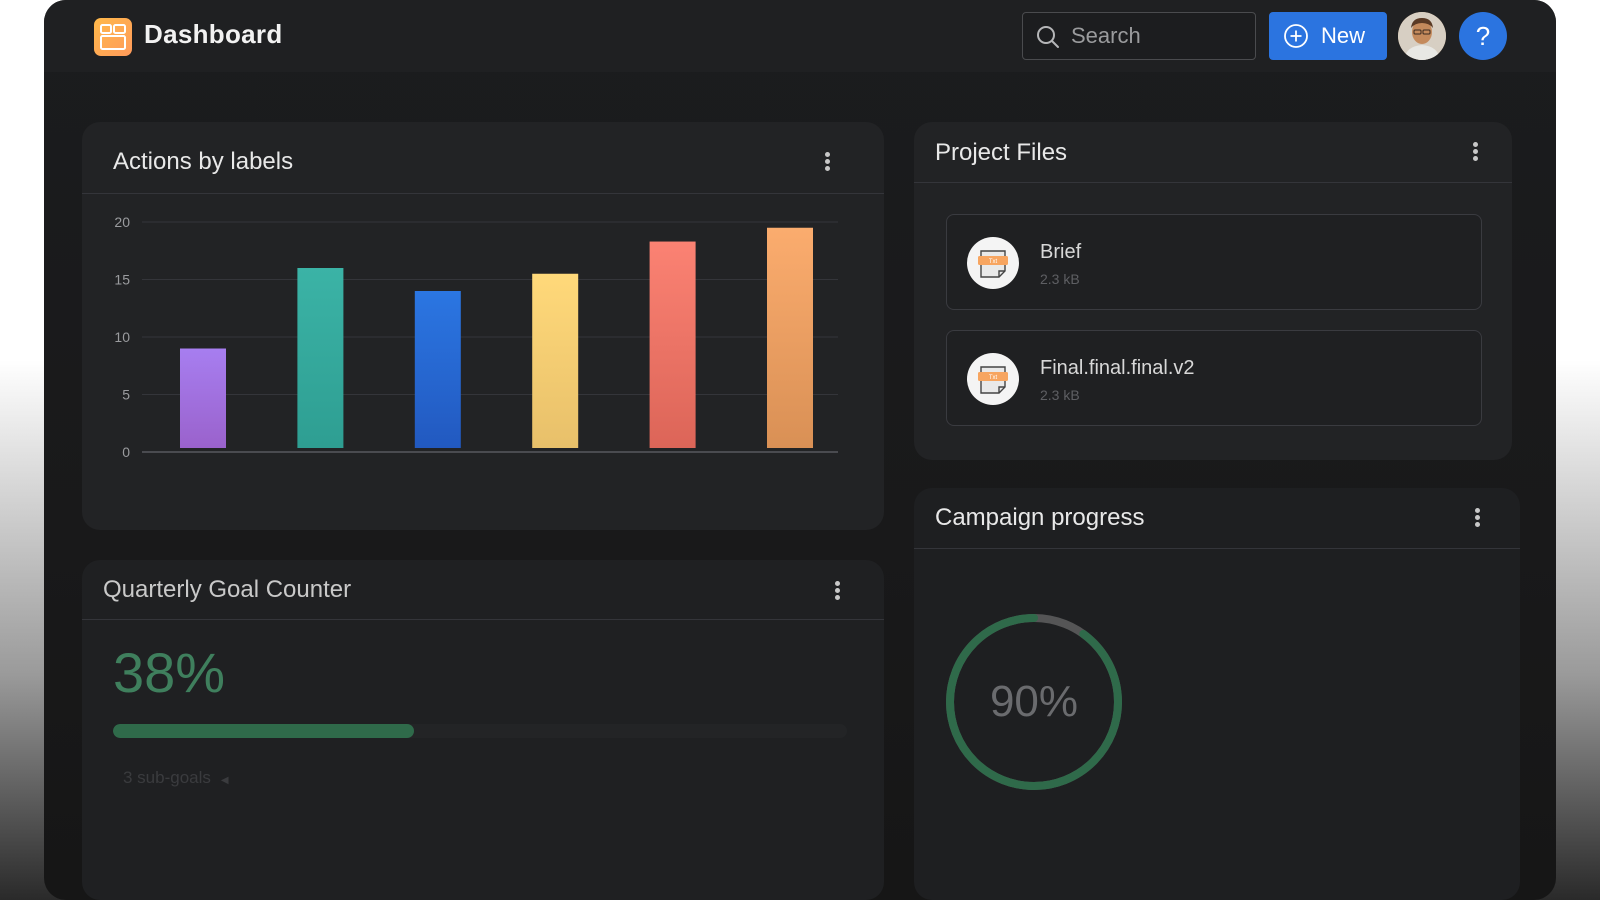 The height and width of the screenshot is (900, 1600). What do you see at coordinates (1048, 37) in the screenshot?
I see `search-icon` at bounding box center [1048, 37].